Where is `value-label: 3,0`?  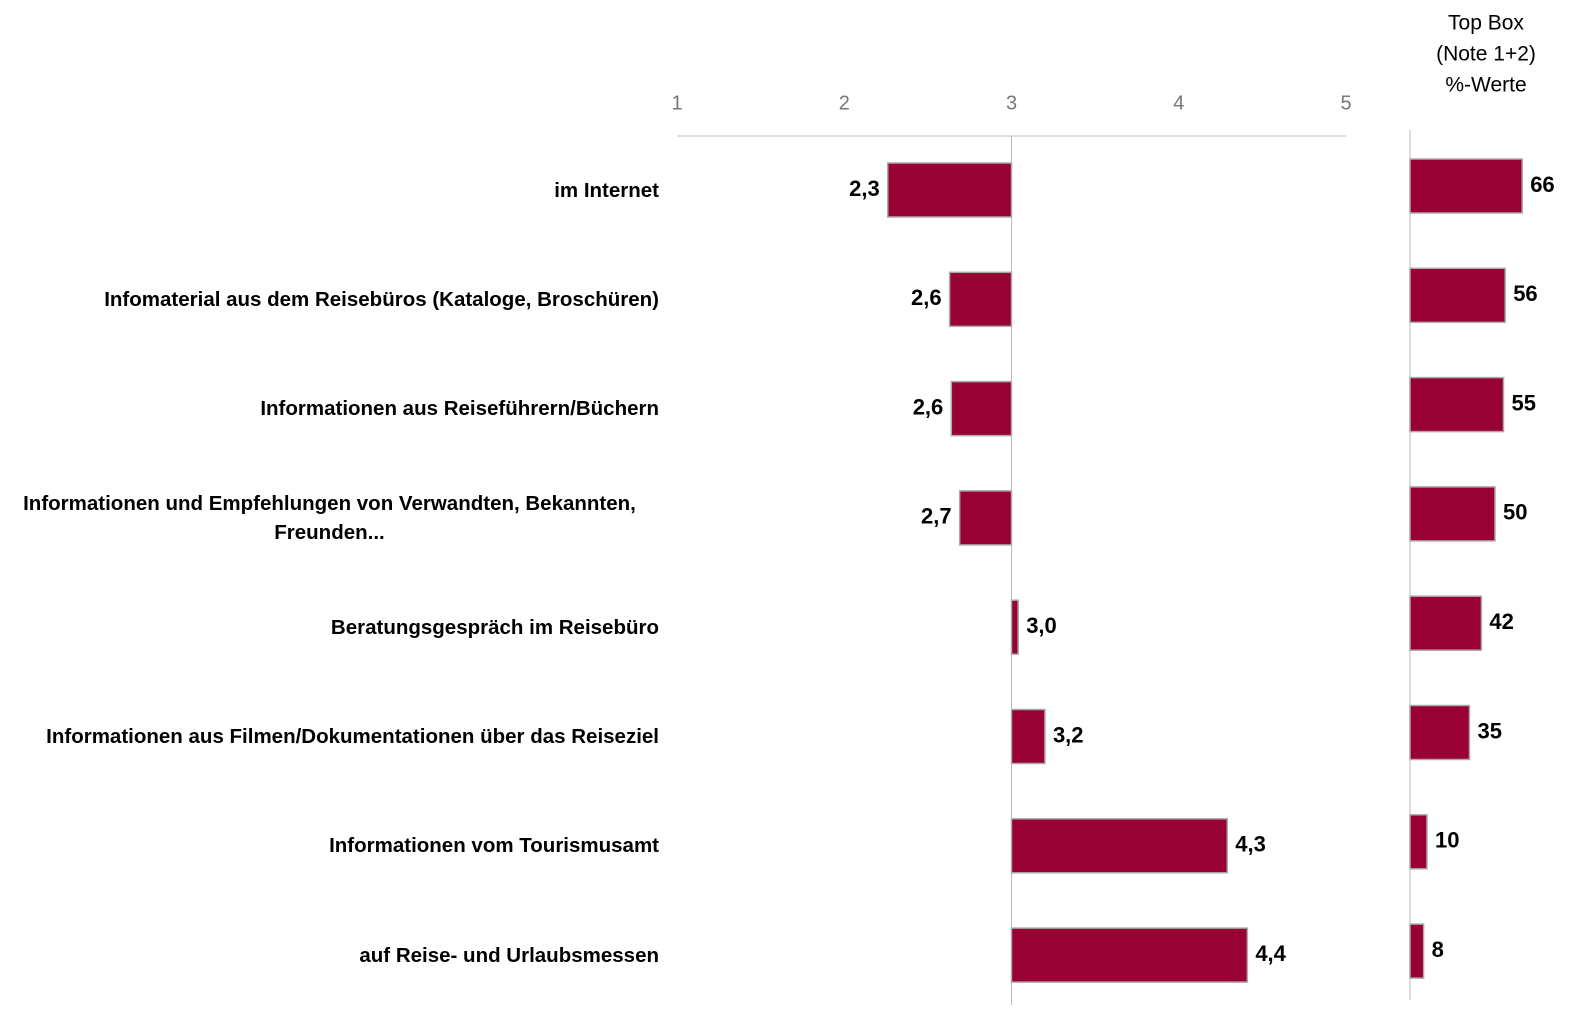 value-label: 3,0 is located at coordinates (1041, 625).